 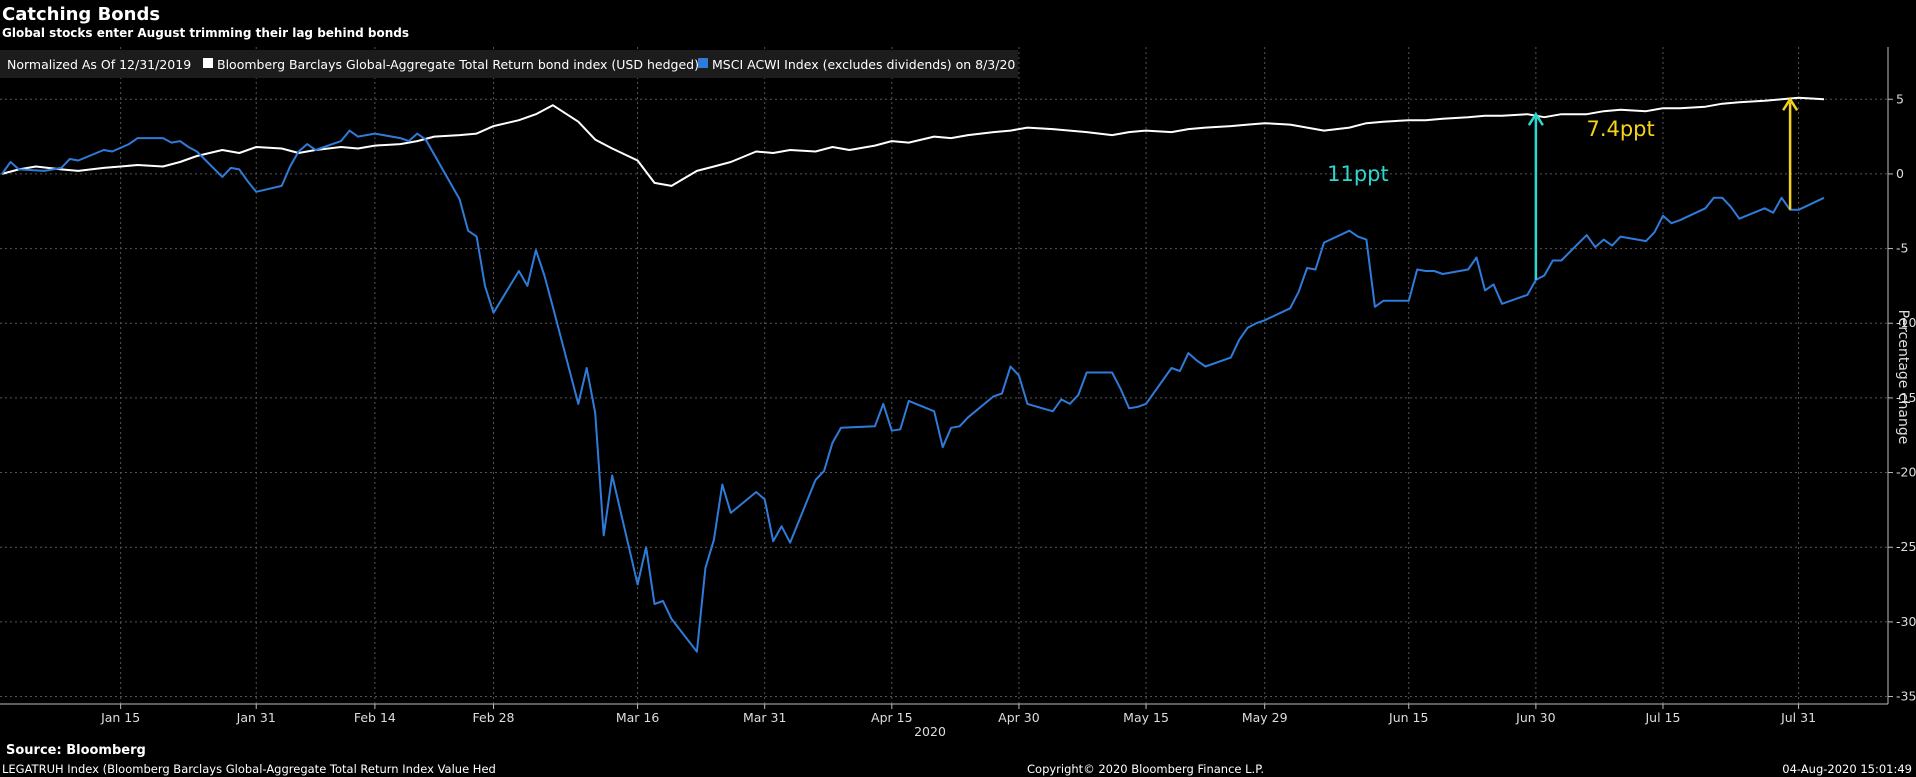 I want to click on y-tick-label: -30, so click(x=1906, y=621).